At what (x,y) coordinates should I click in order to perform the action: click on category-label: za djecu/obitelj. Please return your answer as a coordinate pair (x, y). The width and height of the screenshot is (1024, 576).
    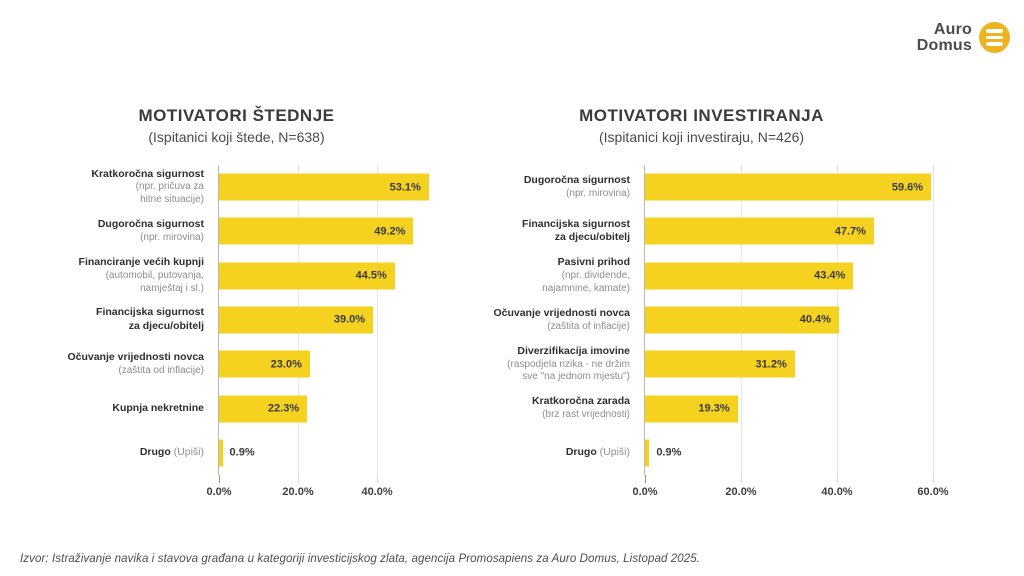
    Looking at the image, I should click on (592, 237).